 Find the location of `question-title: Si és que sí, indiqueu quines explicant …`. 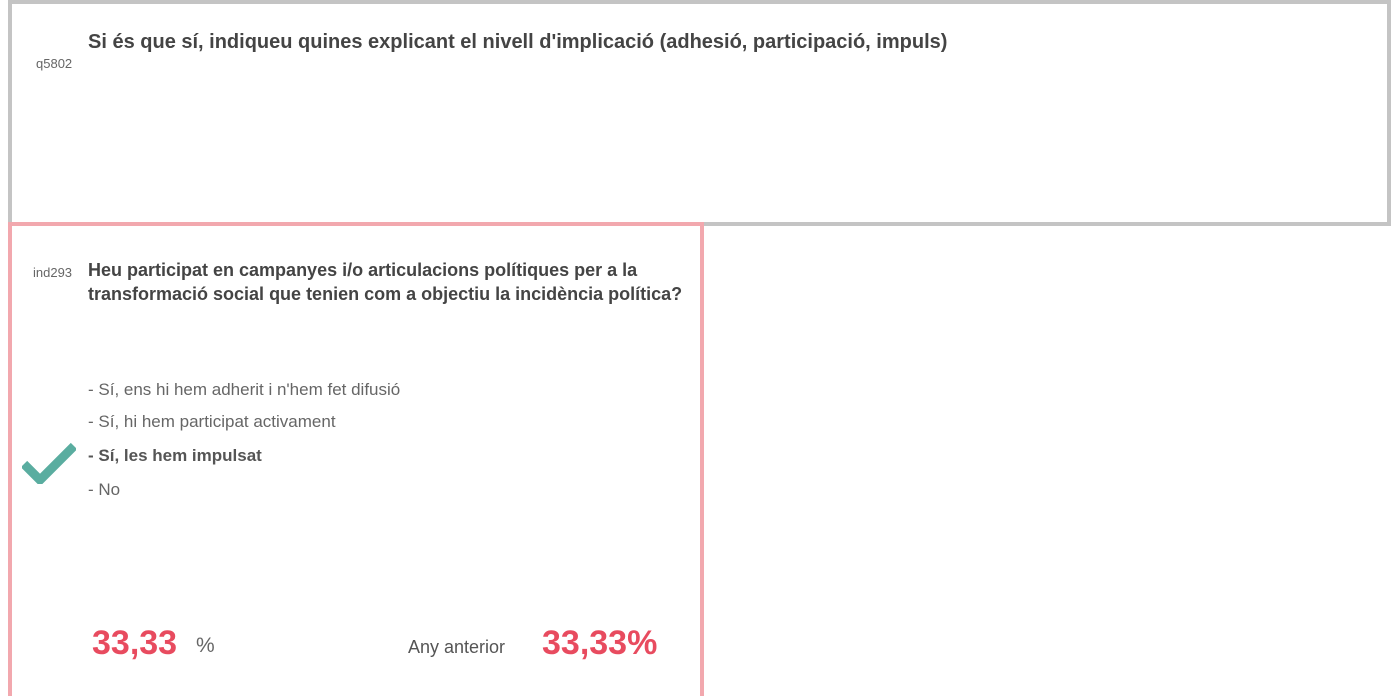

question-title: Si és que sí, indiqueu quines explicant … is located at coordinates (518, 42).